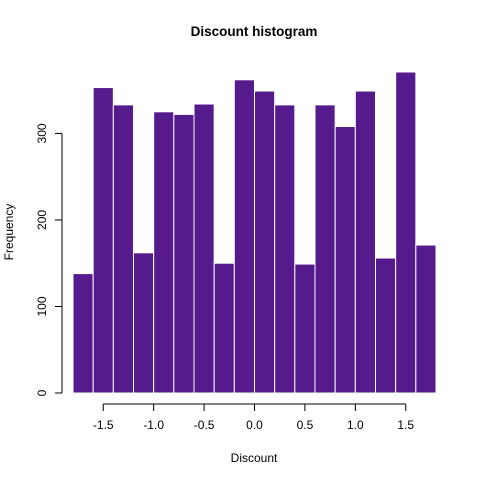 Image resolution: width=480 pixels, height=480 pixels. What do you see at coordinates (42, 306) in the screenshot?
I see `y-tick-label: 100` at bounding box center [42, 306].